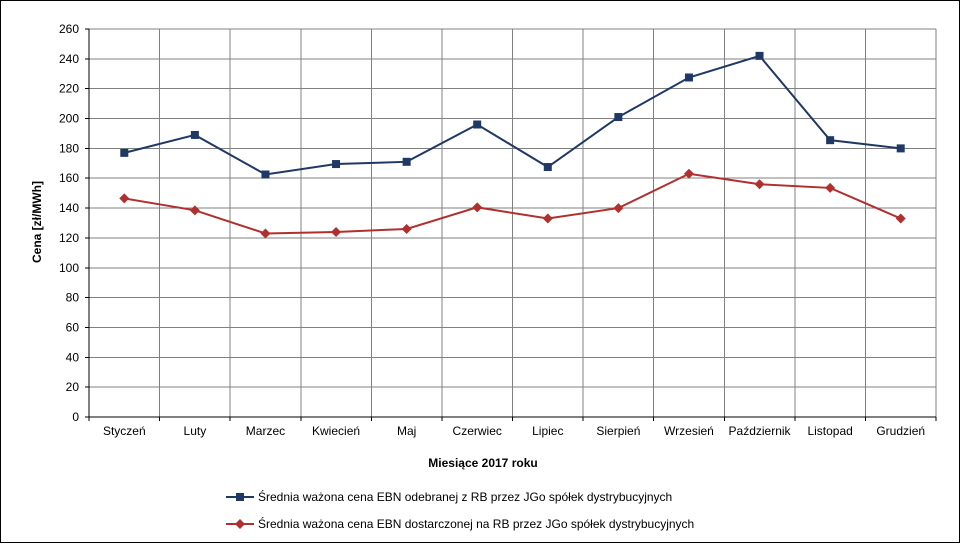 This screenshot has height=544, width=960. What do you see at coordinates (37, 222) in the screenshot?
I see `y-axis-label: Cena [zł/MWh]` at bounding box center [37, 222].